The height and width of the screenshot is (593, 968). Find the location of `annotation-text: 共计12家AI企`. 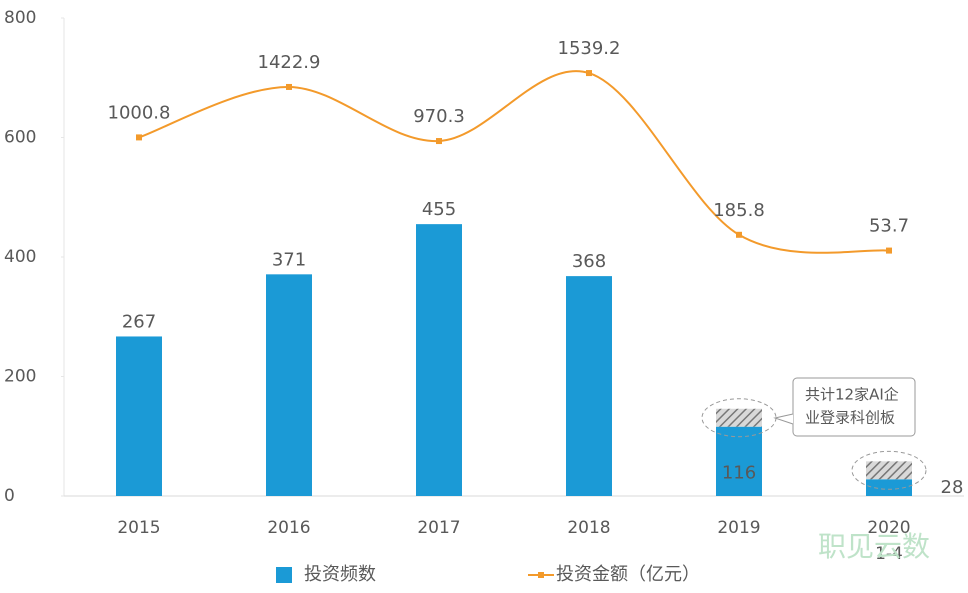

annotation-text: 共计12家AI企 is located at coordinates (852, 395).